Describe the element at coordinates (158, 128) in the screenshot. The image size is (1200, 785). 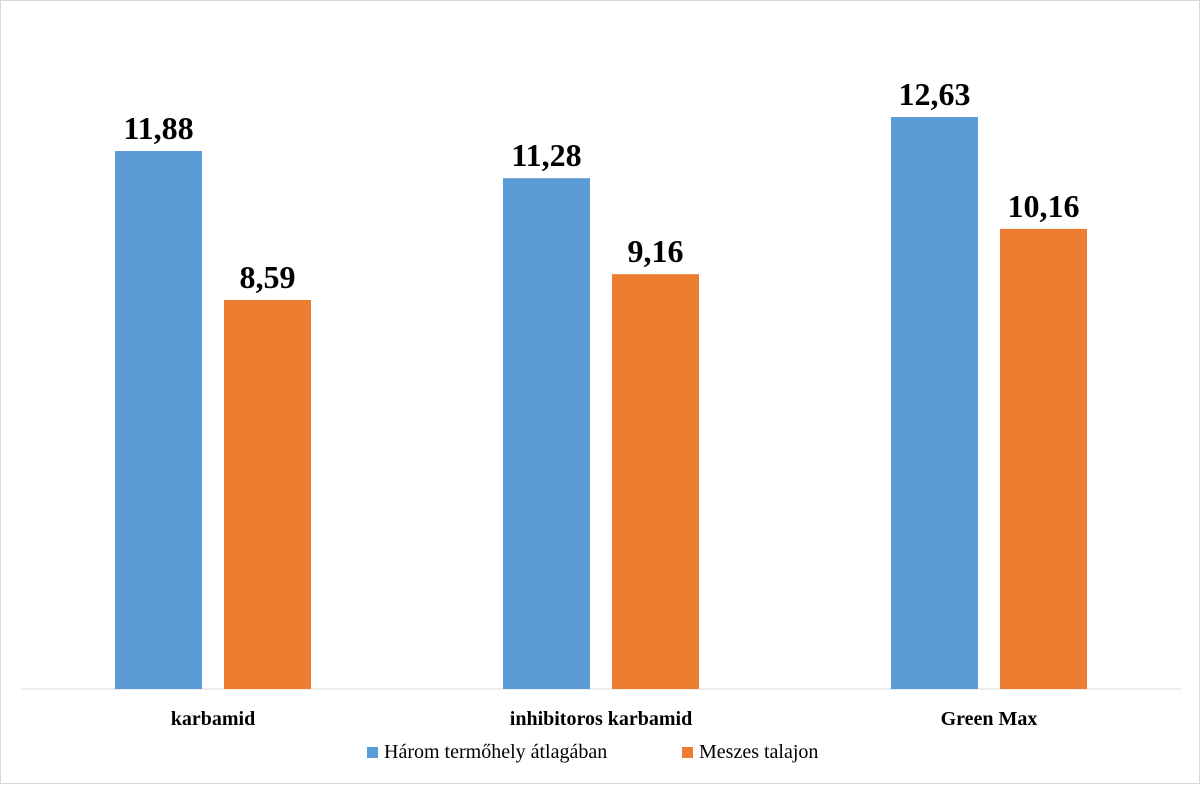
I see `data-label: 11,88` at that location.